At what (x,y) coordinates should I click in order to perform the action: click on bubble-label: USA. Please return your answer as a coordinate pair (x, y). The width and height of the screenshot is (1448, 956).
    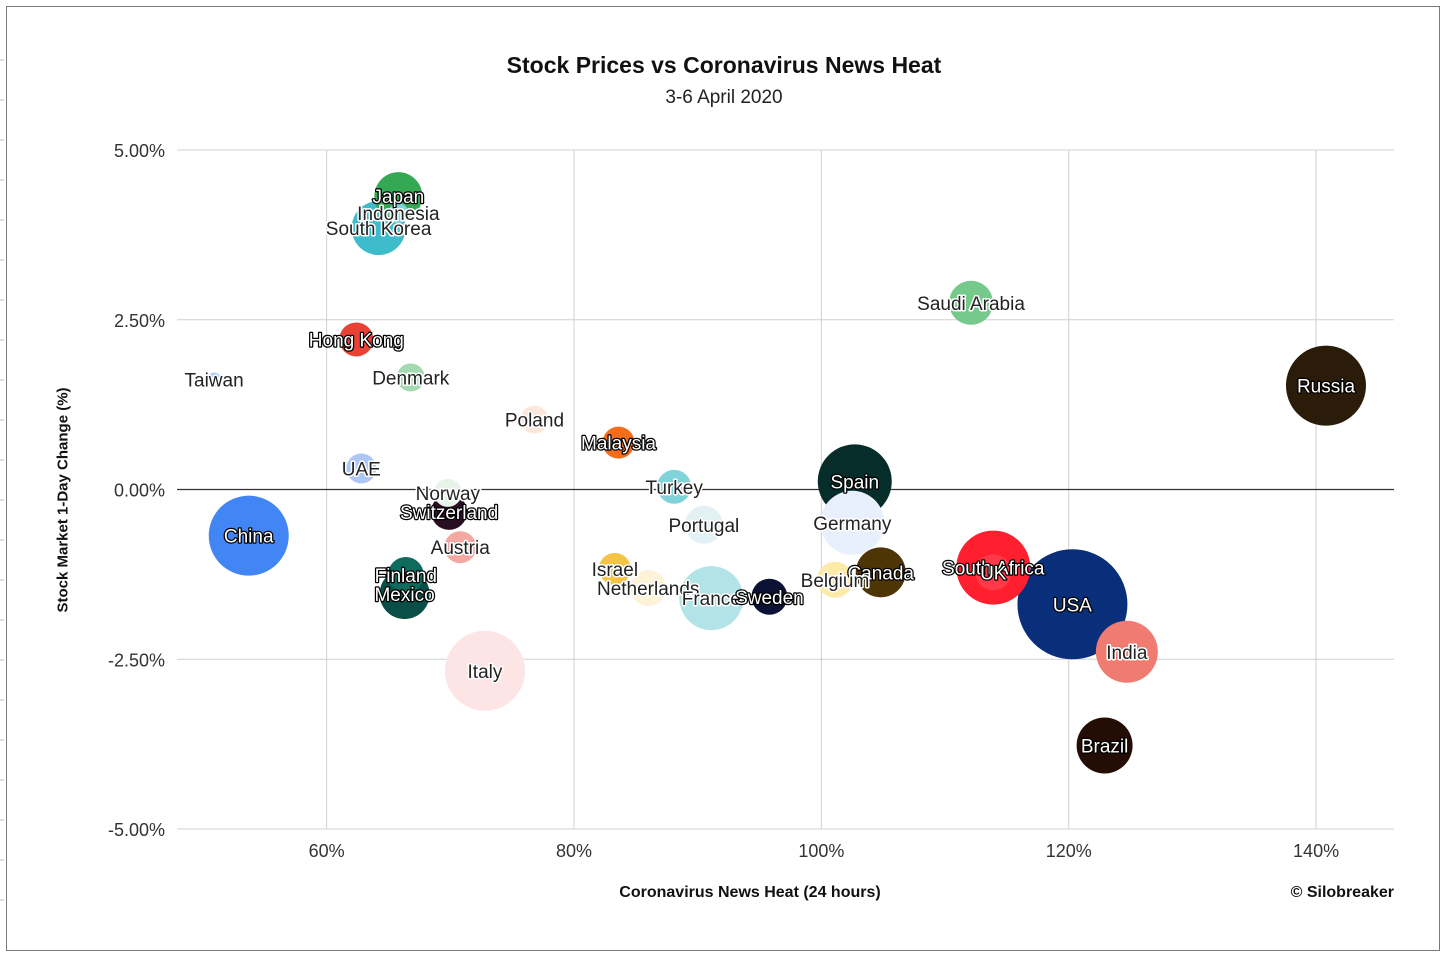
    Looking at the image, I should click on (1072, 605).